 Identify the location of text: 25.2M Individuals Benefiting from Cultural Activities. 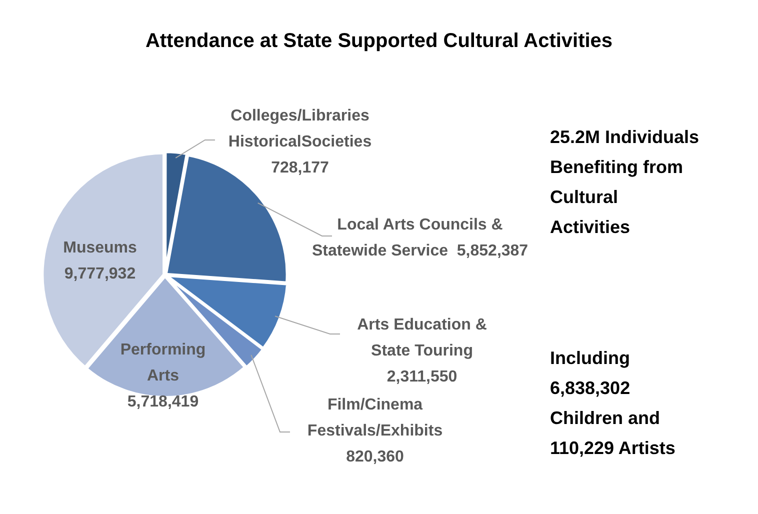
(625, 182).